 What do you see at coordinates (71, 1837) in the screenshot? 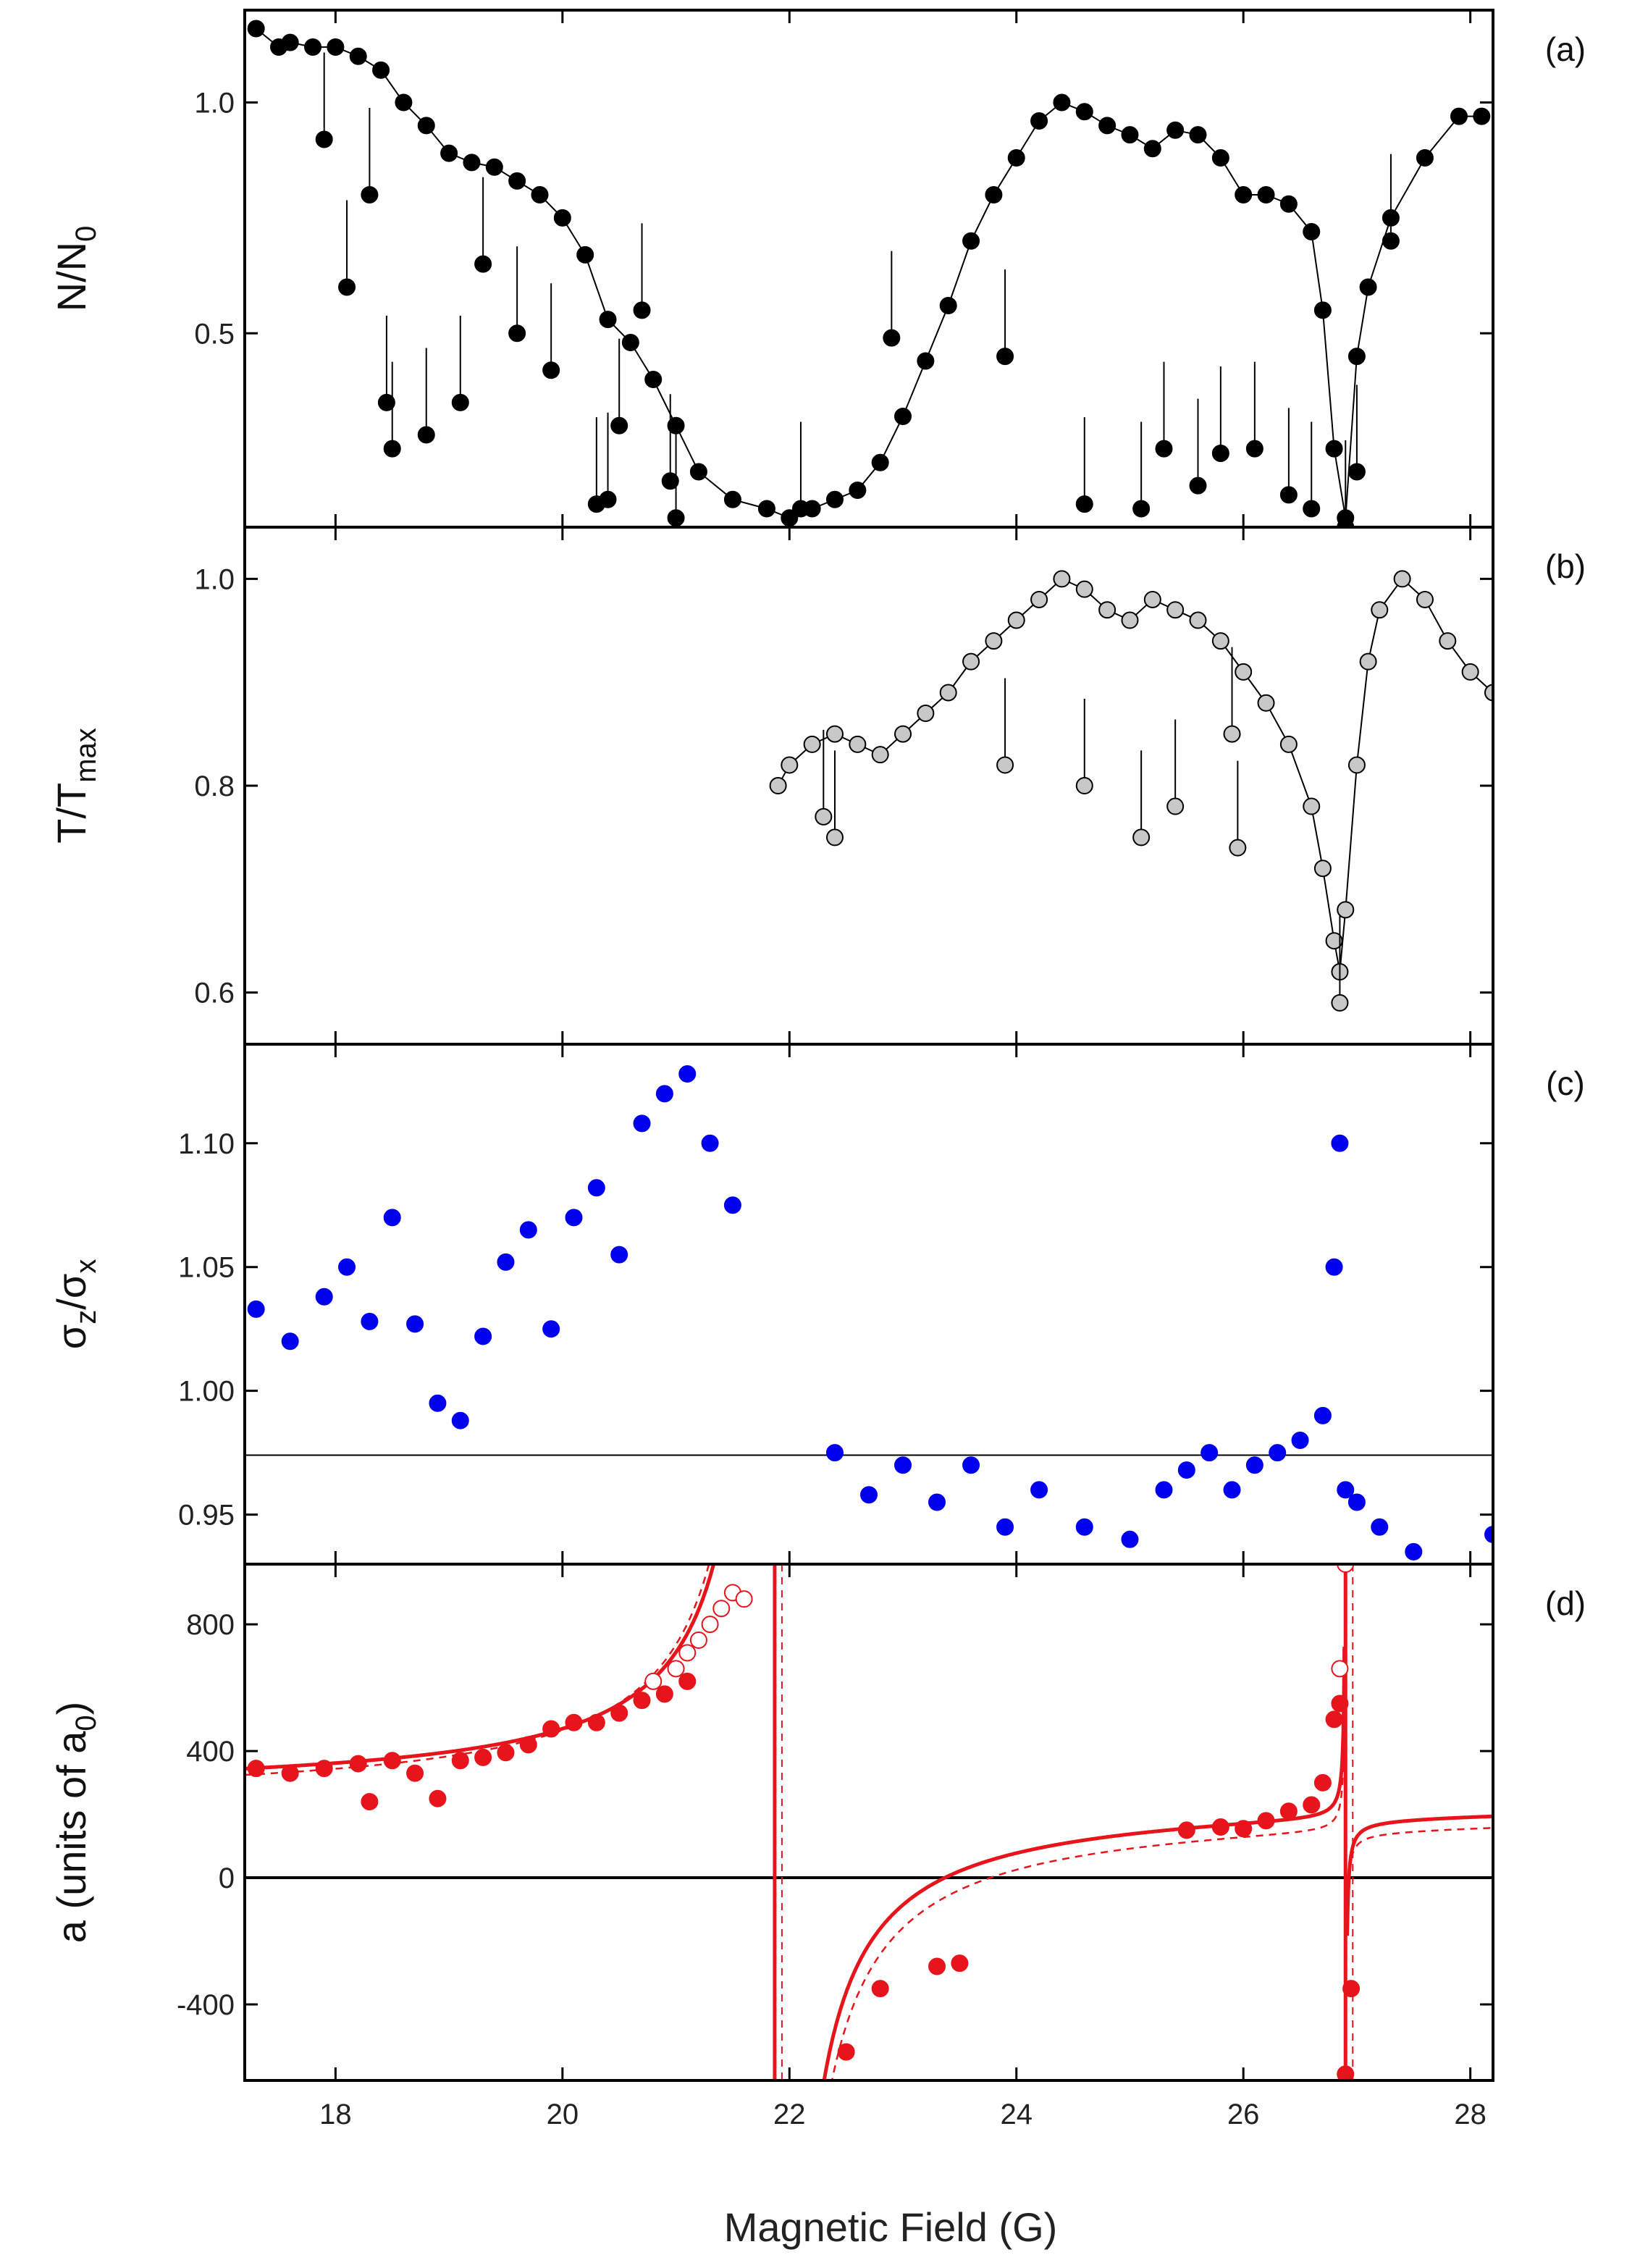
I see `y-axis-title-part: a (units of a` at bounding box center [71, 1837].